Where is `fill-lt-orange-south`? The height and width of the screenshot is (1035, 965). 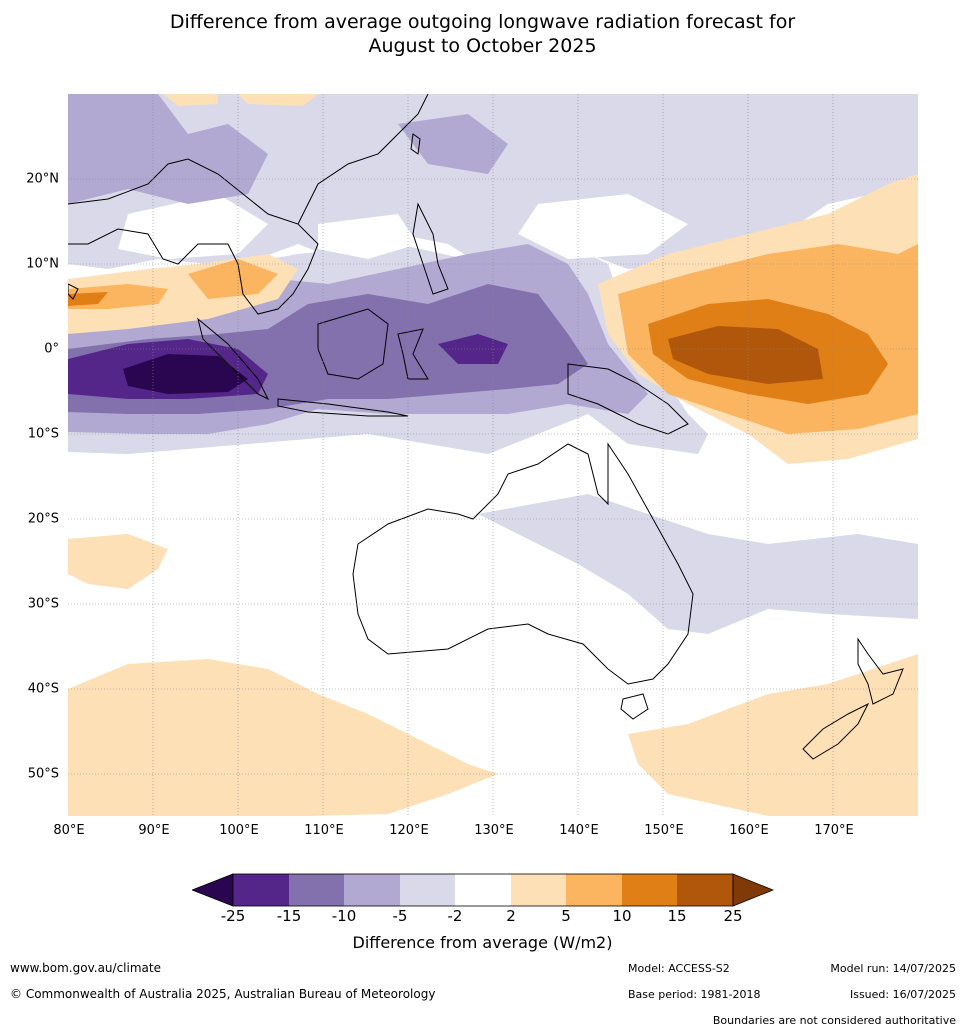 fill-lt-orange-south is located at coordinates (283, 737).